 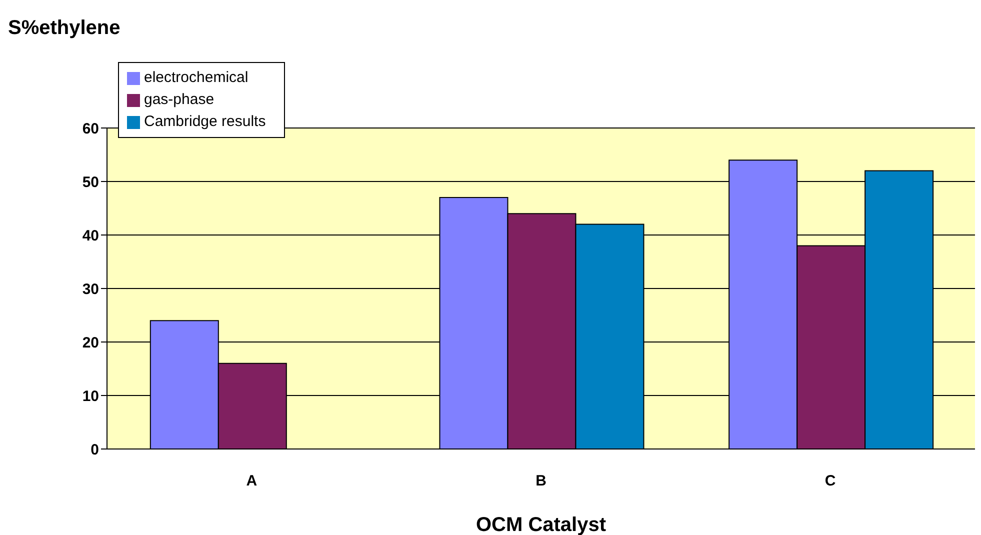 I want to click on x-tick-label: C, so click(x=830, y=481).